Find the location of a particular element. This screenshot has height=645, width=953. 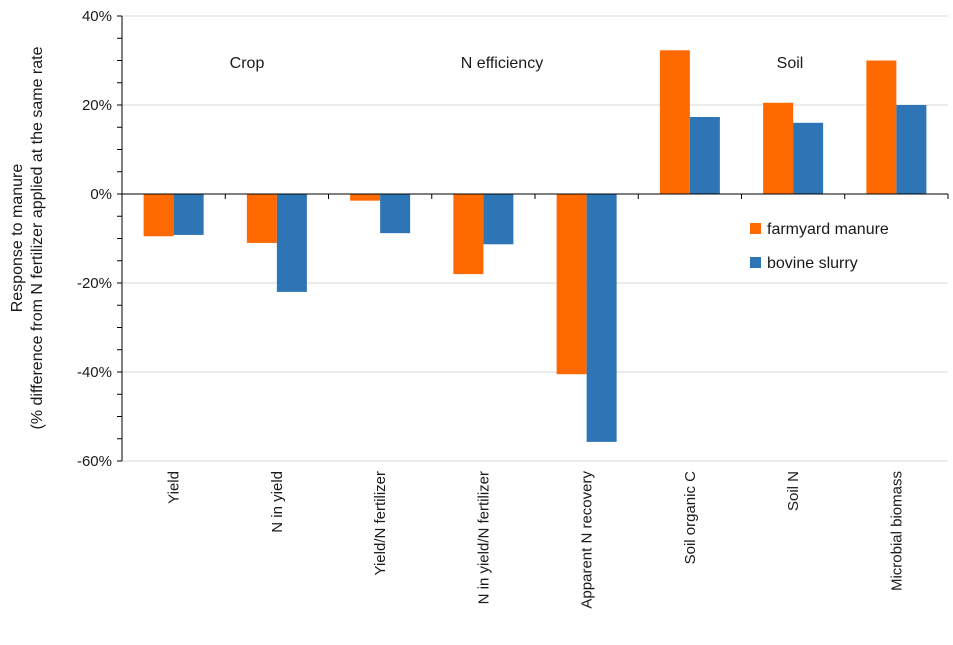

category-label: Apparent N recovery is located at coordinates (587, 540).